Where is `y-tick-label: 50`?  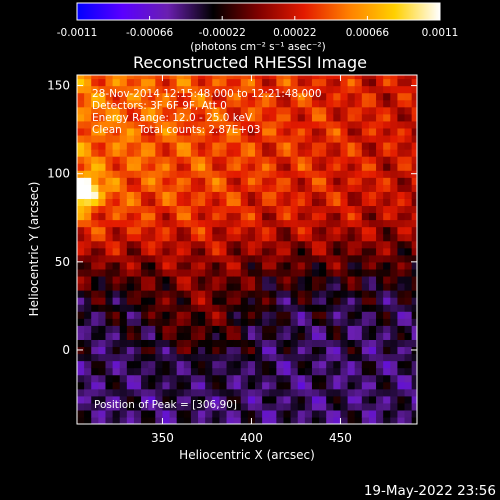
y-tick-label: 50 is located at coordinates (62, 262).